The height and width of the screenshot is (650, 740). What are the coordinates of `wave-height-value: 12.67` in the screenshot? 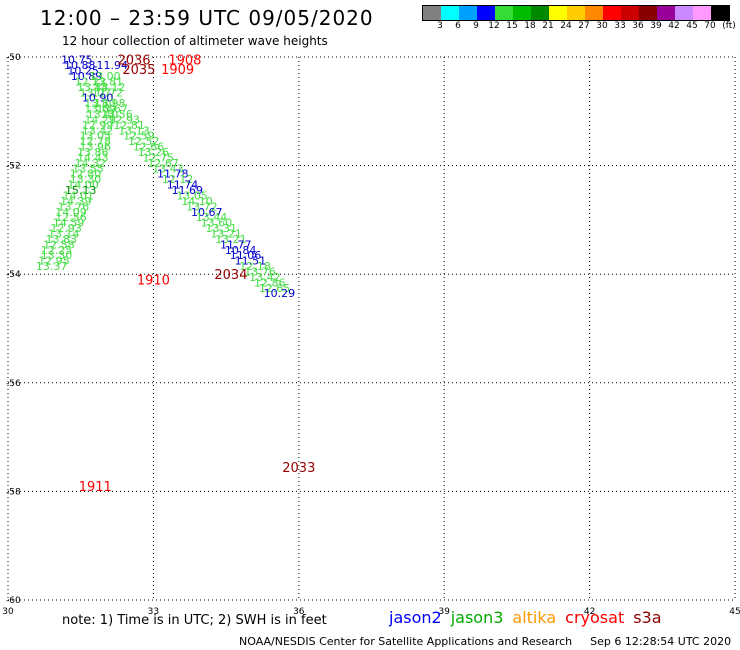 It's located at (163, 163).